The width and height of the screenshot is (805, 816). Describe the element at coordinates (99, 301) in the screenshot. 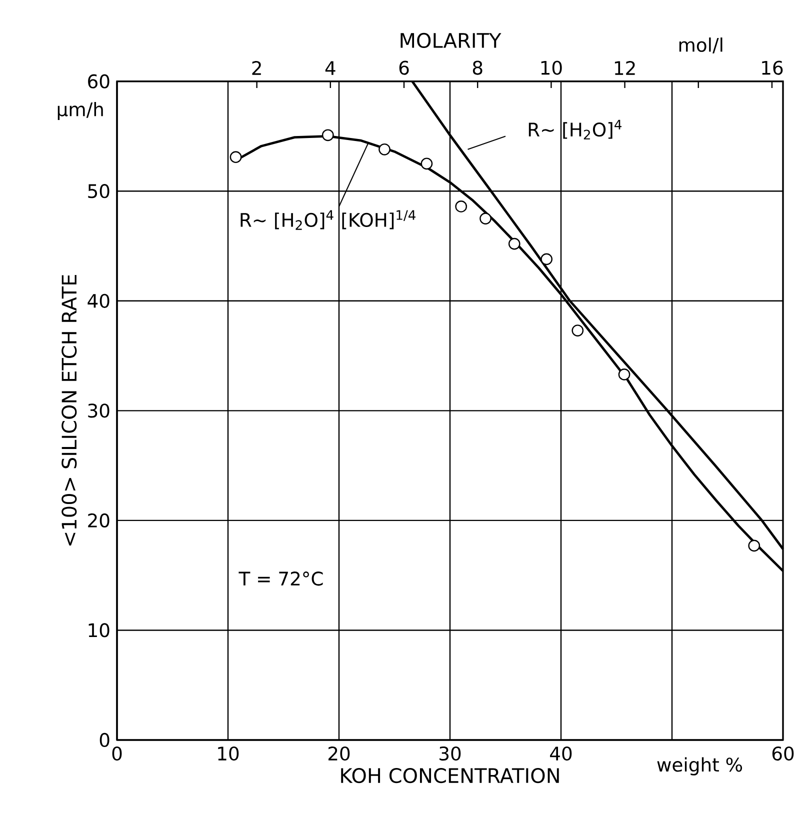

I see `y-tick-label: 40` at that location.